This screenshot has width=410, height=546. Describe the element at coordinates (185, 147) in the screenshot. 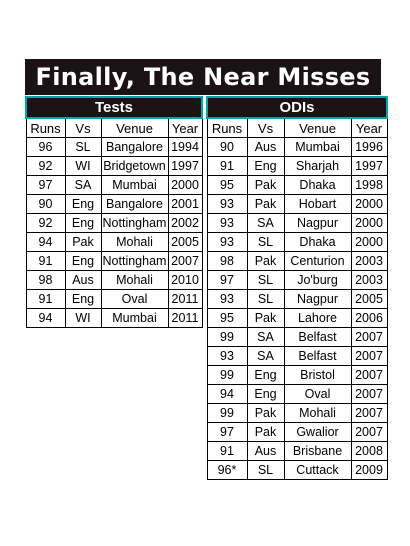

I see `year-cell: 1994` at that location.